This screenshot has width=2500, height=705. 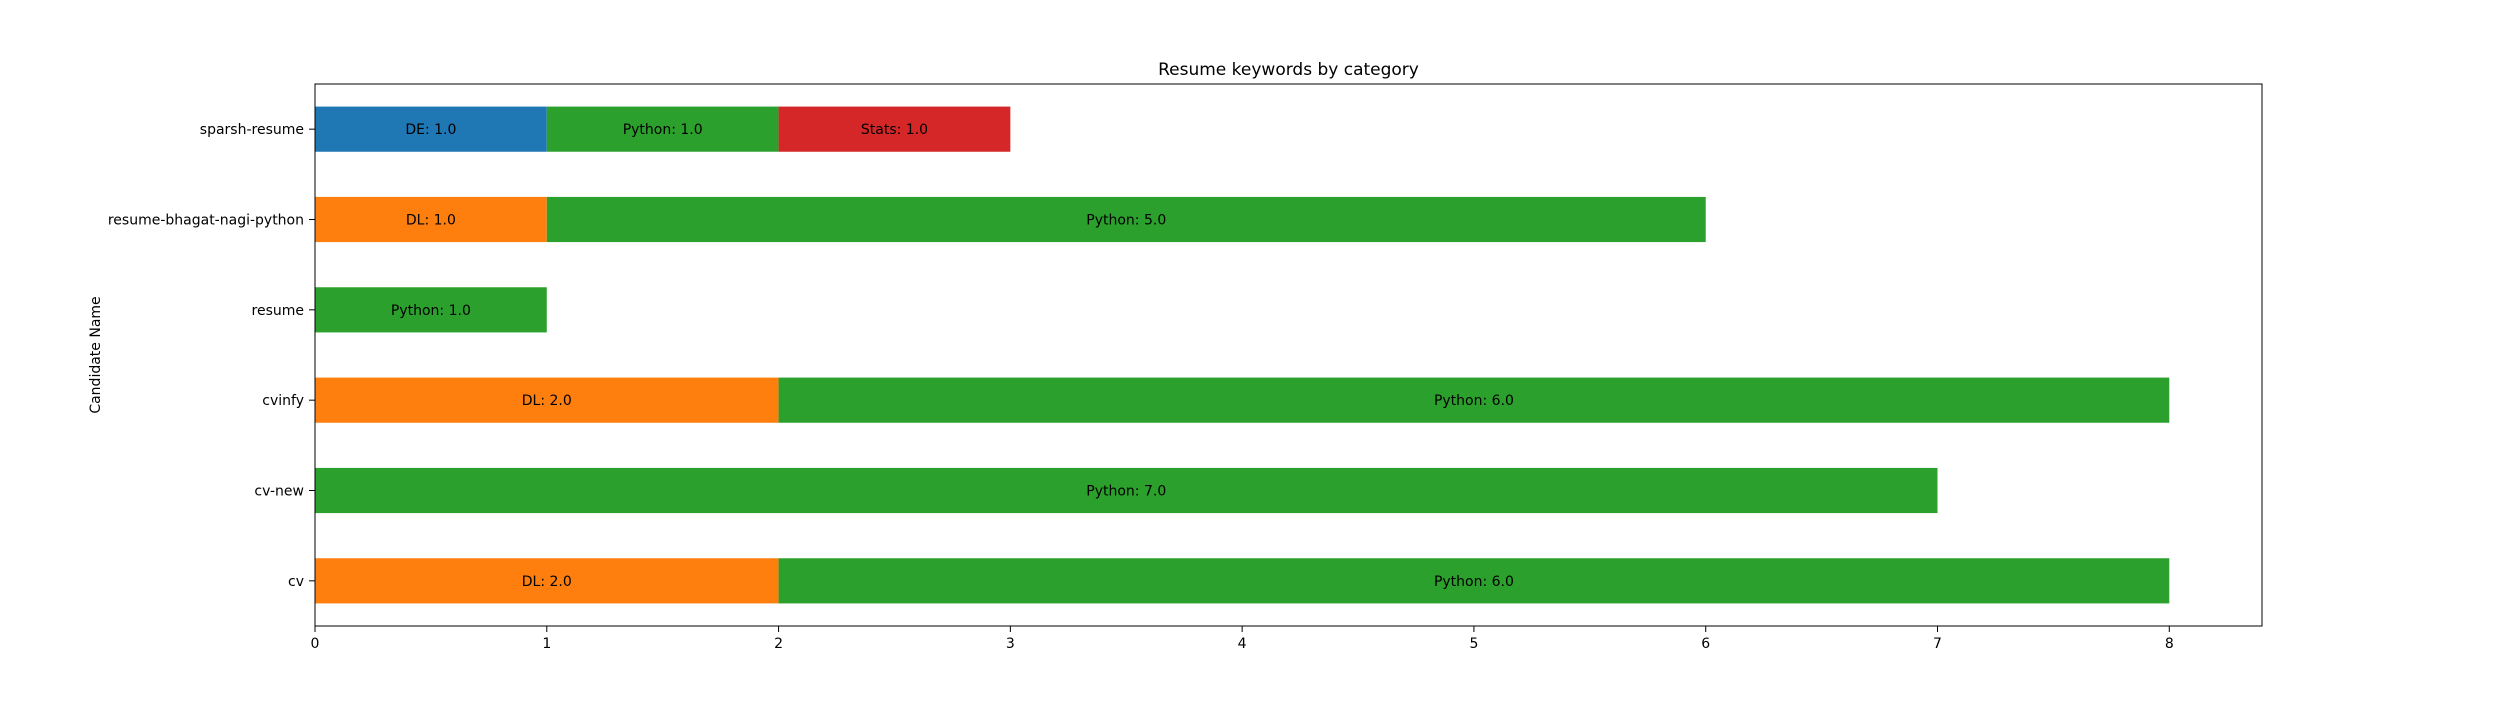 I want to click on y-tick-label: resume, so click(x=278, y=311).